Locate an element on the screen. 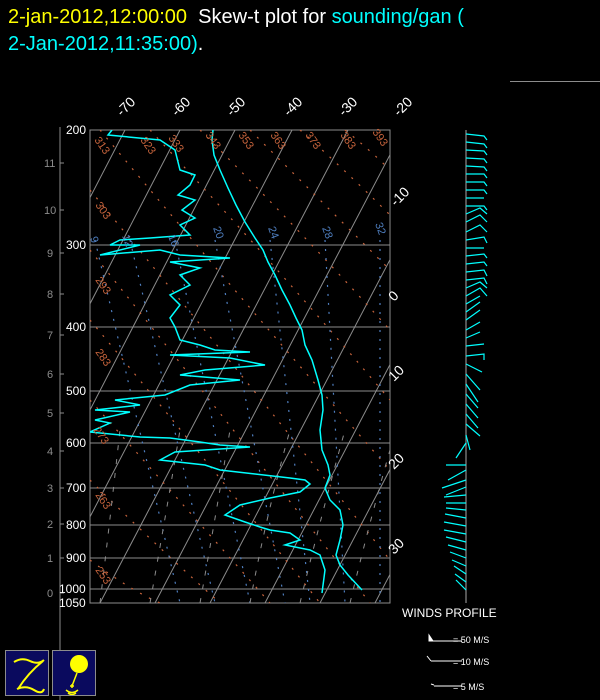 Image resolution: width=600 pixels, height=700 pixels. mixing-ratio-labels: 9 12 16 20 24 28 32 is located at coordinates (237, 235).